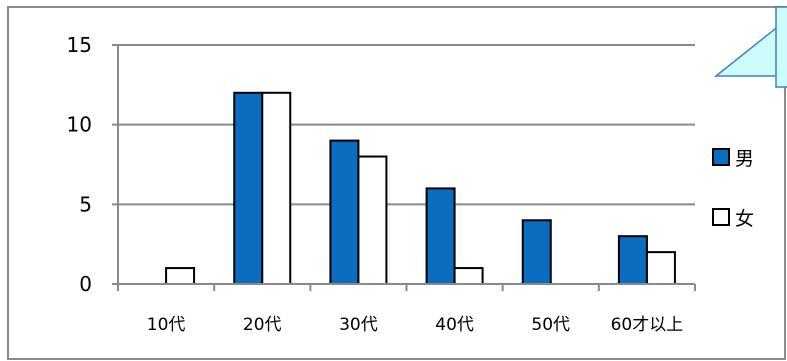 The height and width of the screenshot is (361, 787). What do you see at coordinates (358, 325) in the screenshot?
I see `x-category-label: 30代` at bounding box center [358, 325].